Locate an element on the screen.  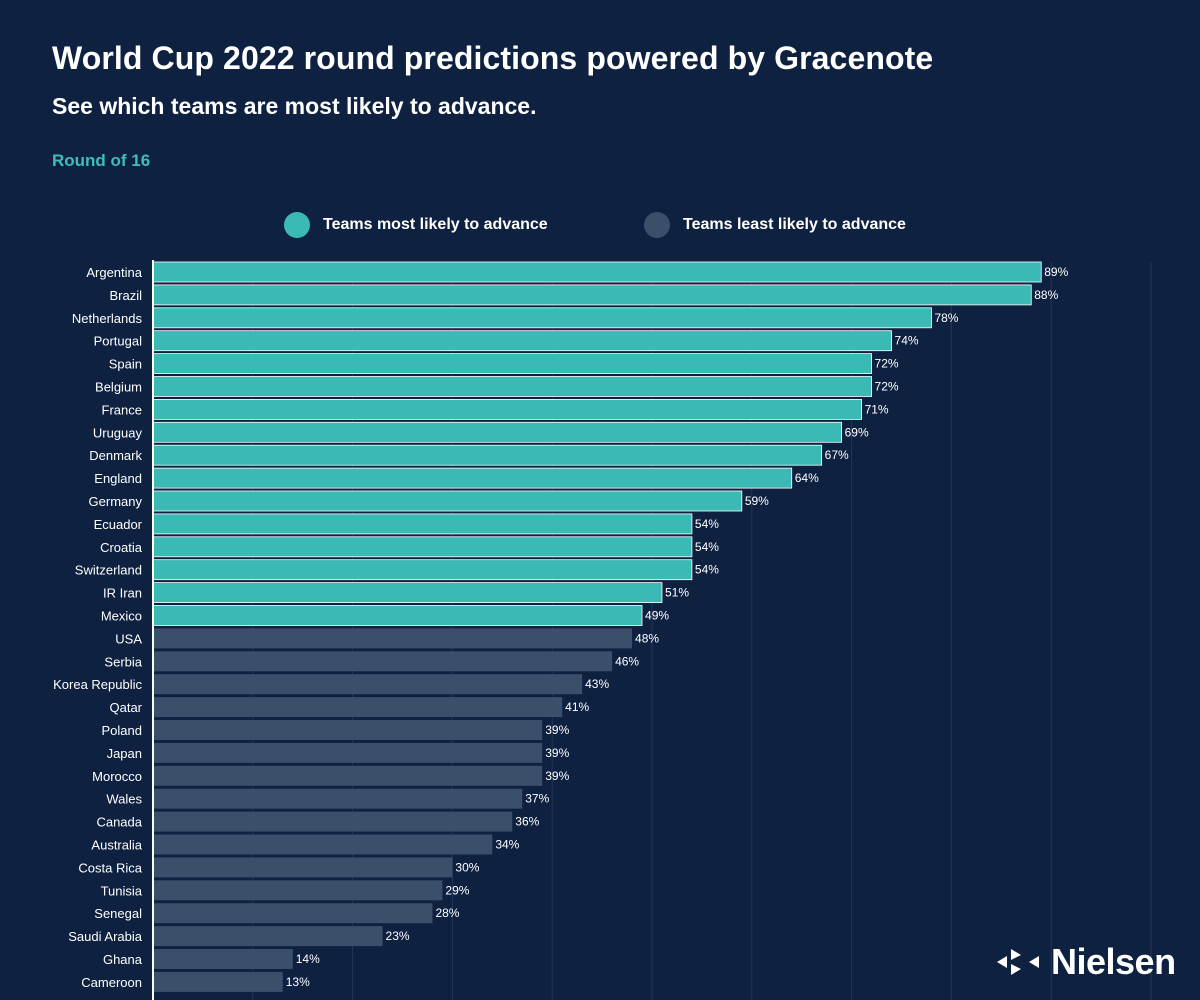
brand-name: Nielsen is located at coordinates (1113, 961).